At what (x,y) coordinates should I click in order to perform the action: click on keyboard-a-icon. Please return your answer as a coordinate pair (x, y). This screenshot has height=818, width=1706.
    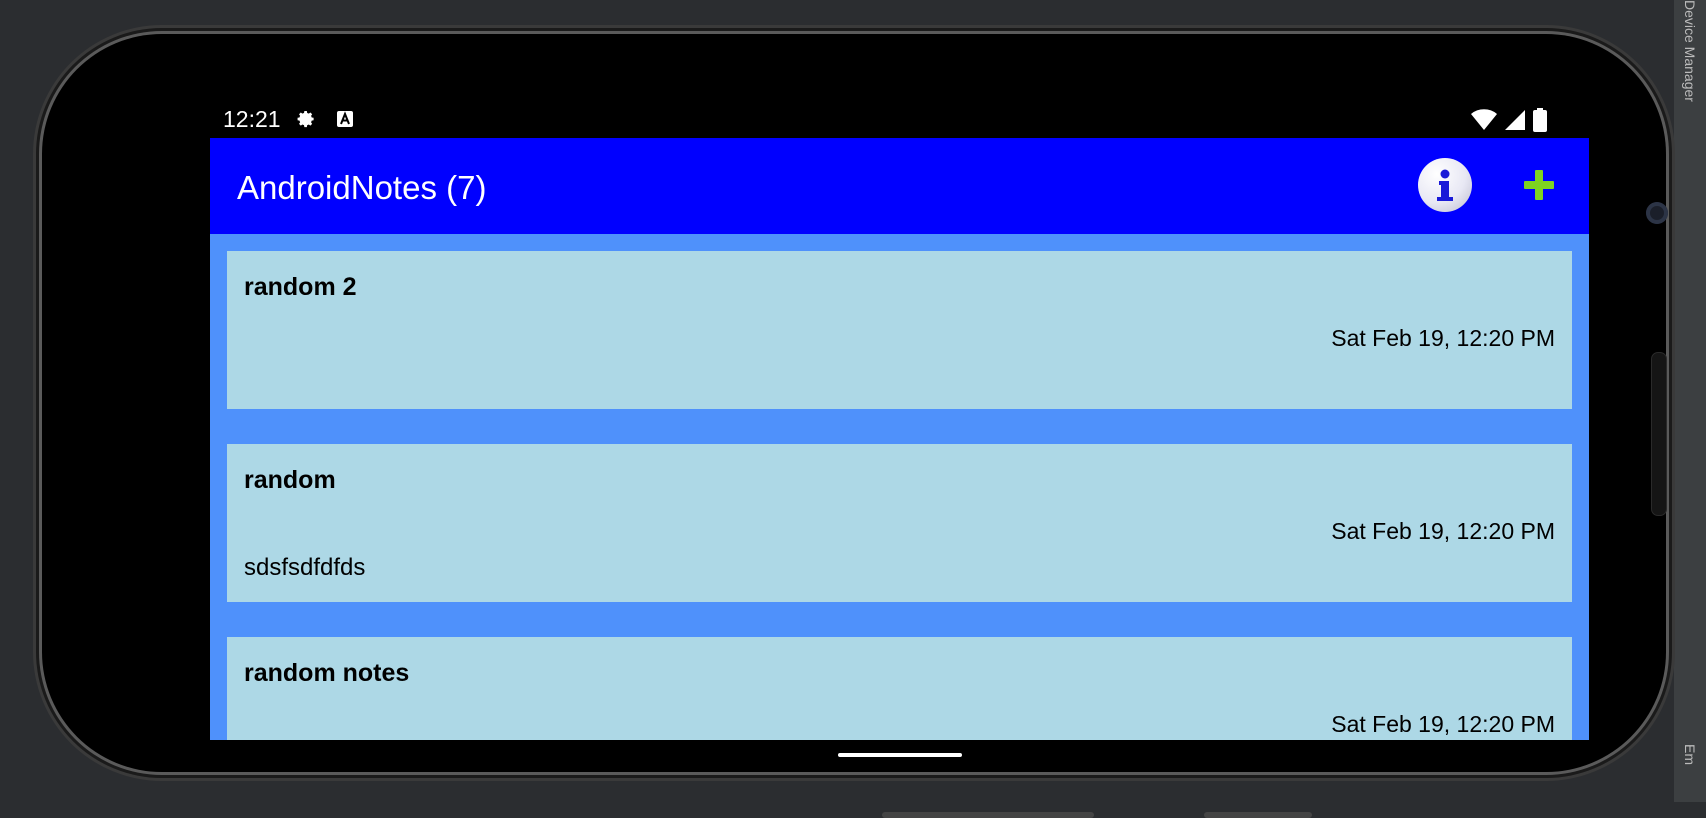
    Looking at the image, I should click on (345, 121).